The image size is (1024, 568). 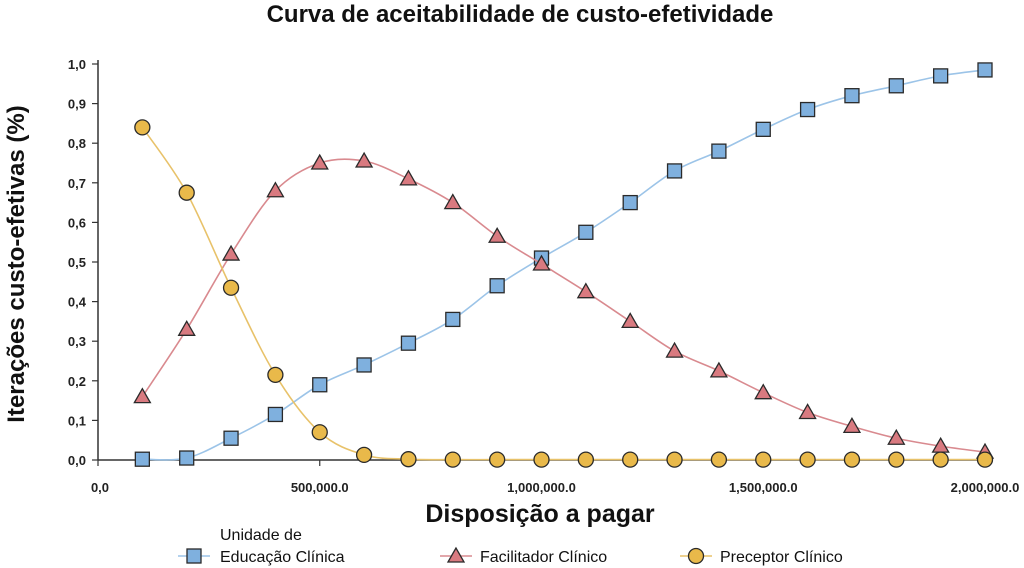 What do you see at coordinates (77, 222) in the screenshot?
I see `y-tick-label: 0,6` at bounding box center [77, 222].